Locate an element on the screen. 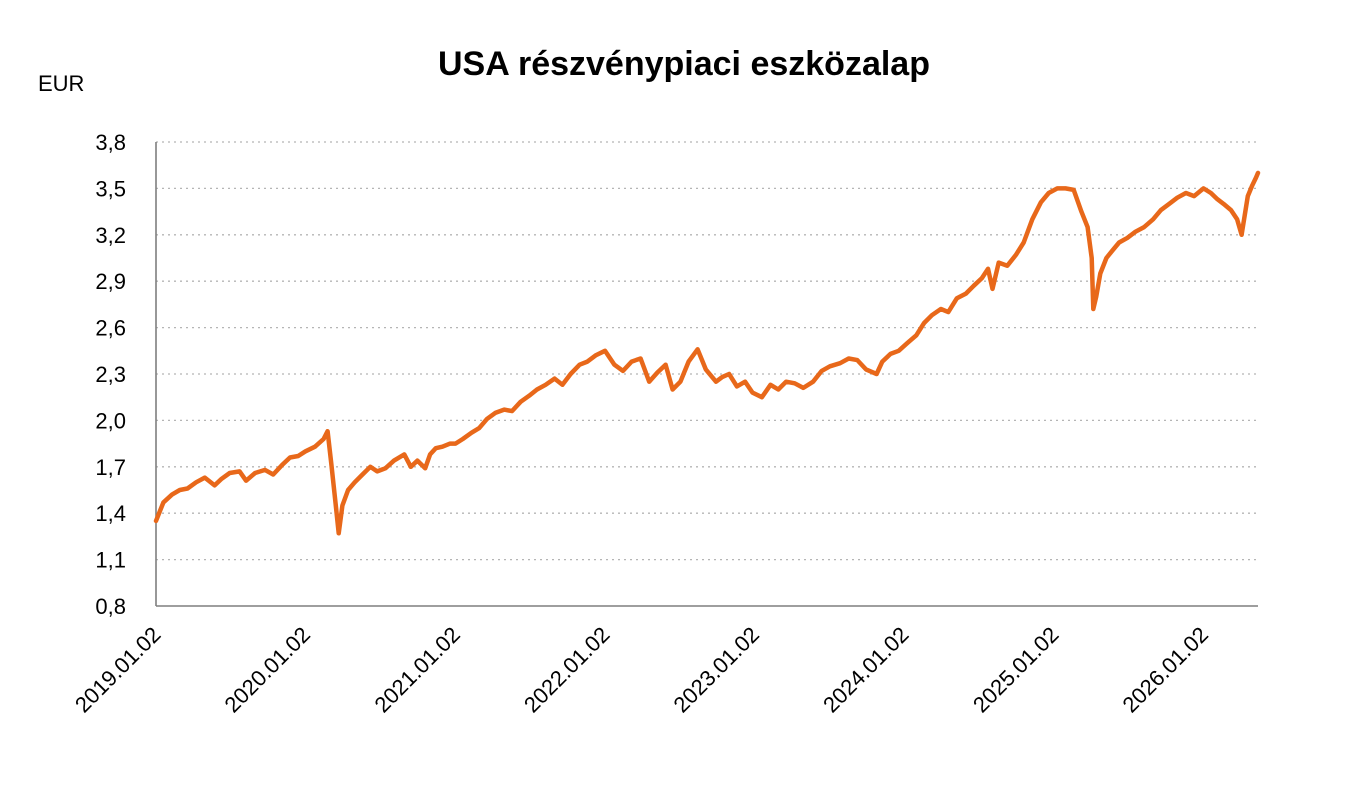 The image size is (1366, 792). y-tick-label: 1,1 is located at coordinates (110, 560).